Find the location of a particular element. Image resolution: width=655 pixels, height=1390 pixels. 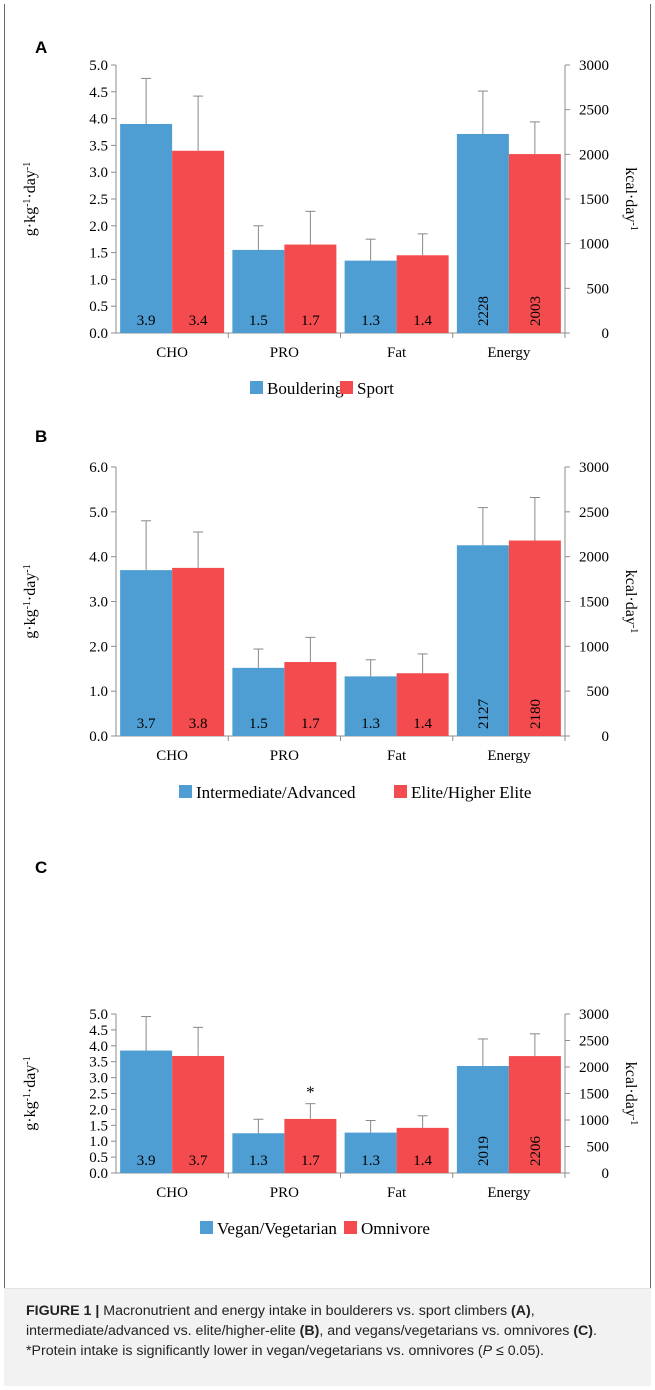

data-label: 2003 is located at coordinates (536, 311).